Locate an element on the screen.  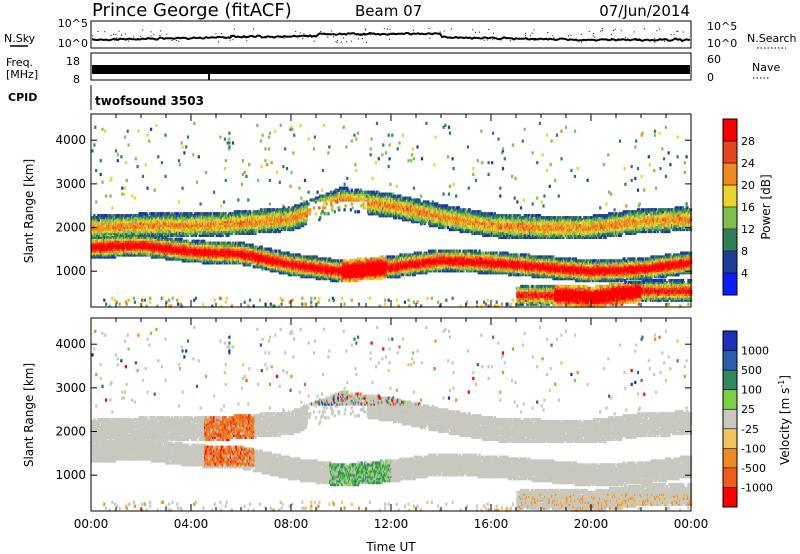
date-label: 07/Jun/2014 is located at coordinates (644, 11).